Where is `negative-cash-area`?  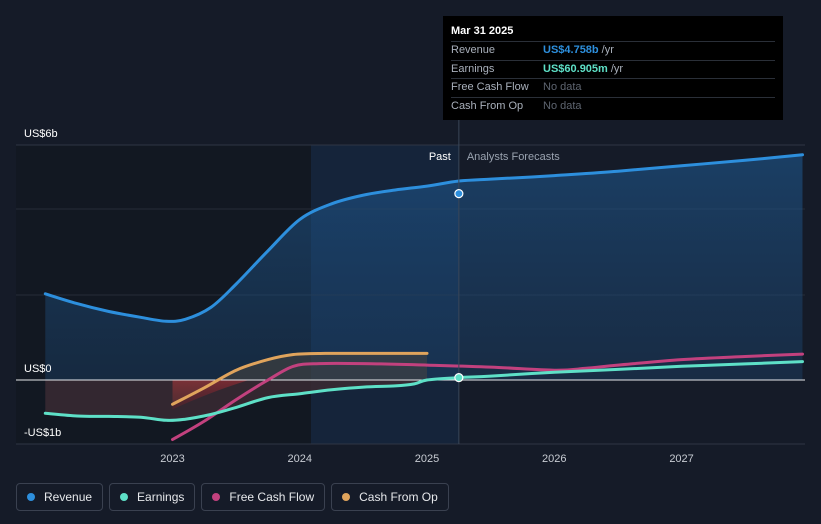 negative-cash-area is located at coordinates (210, 395).